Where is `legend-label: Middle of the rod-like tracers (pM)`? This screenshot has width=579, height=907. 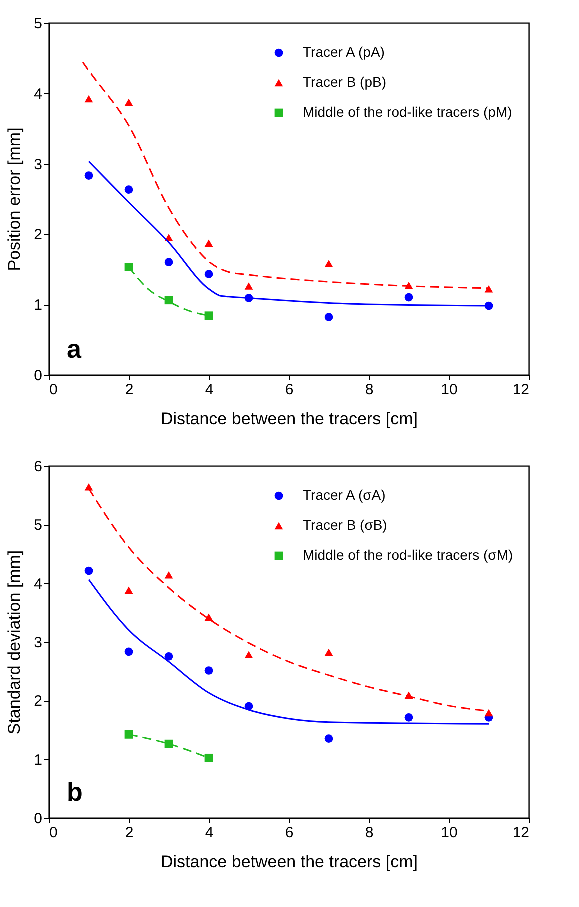
legend-label: Middle of the rod-like tracers (pM) is located at coordinates (407, 112).